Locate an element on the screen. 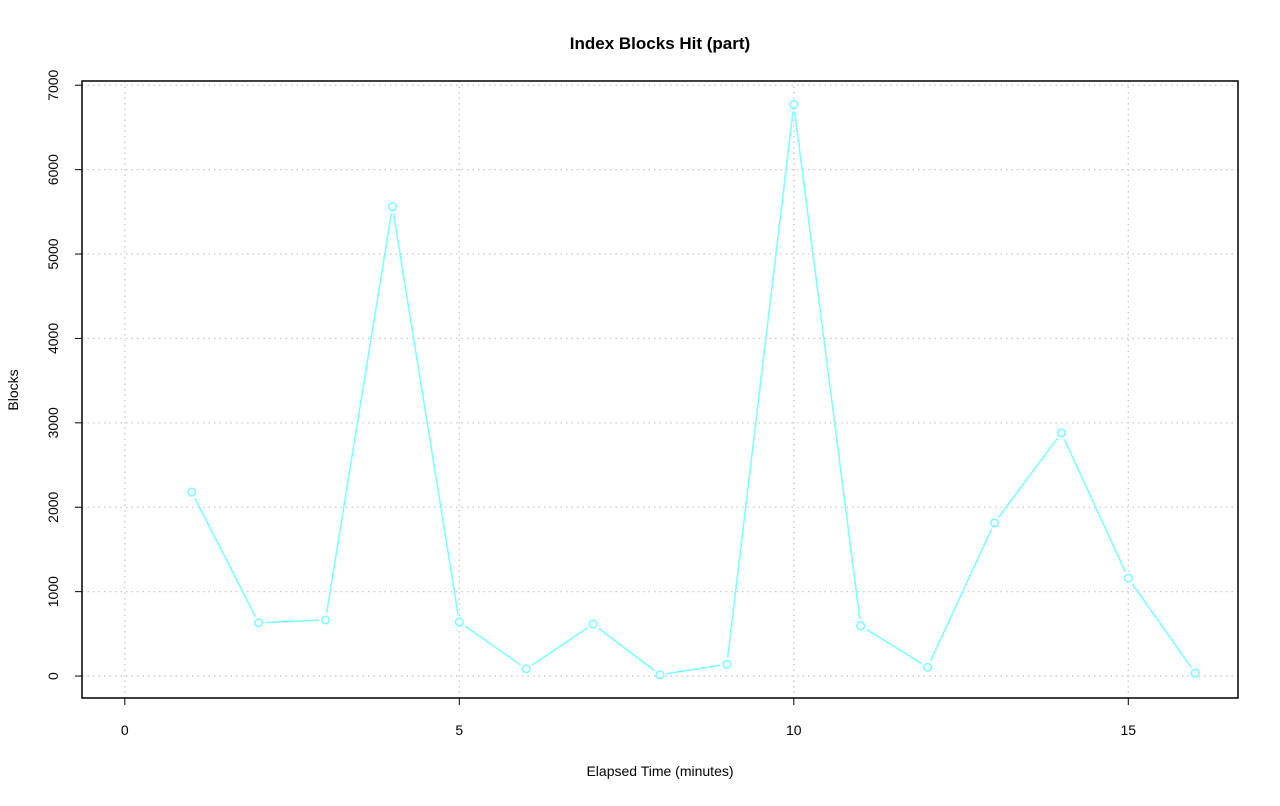 The height and width of the screenshot is (806, 1280). y-tick-label: 3000 is located at coordinates (53, 422).